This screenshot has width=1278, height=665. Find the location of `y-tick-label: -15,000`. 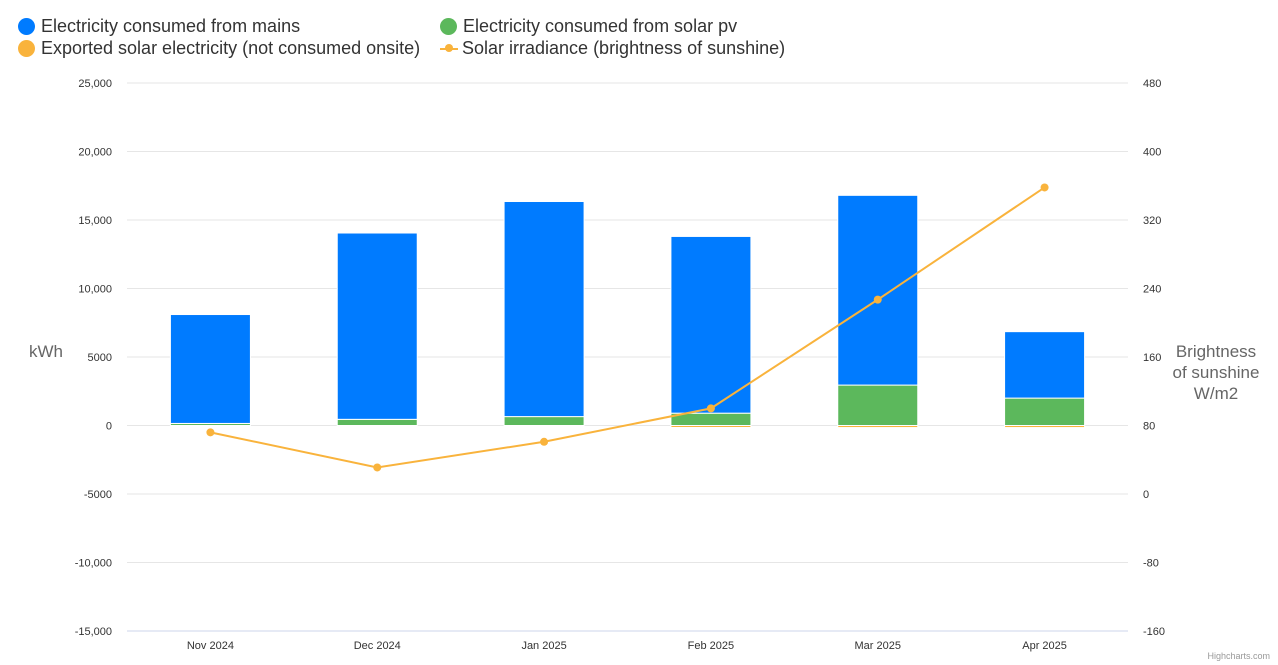

y-tick-label: -15,000 is located at coordinates (93, 632).